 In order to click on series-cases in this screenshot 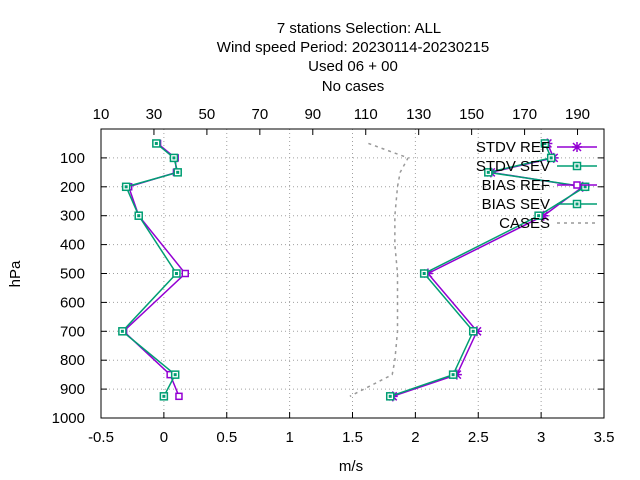, I will do `click(379, 269)`.